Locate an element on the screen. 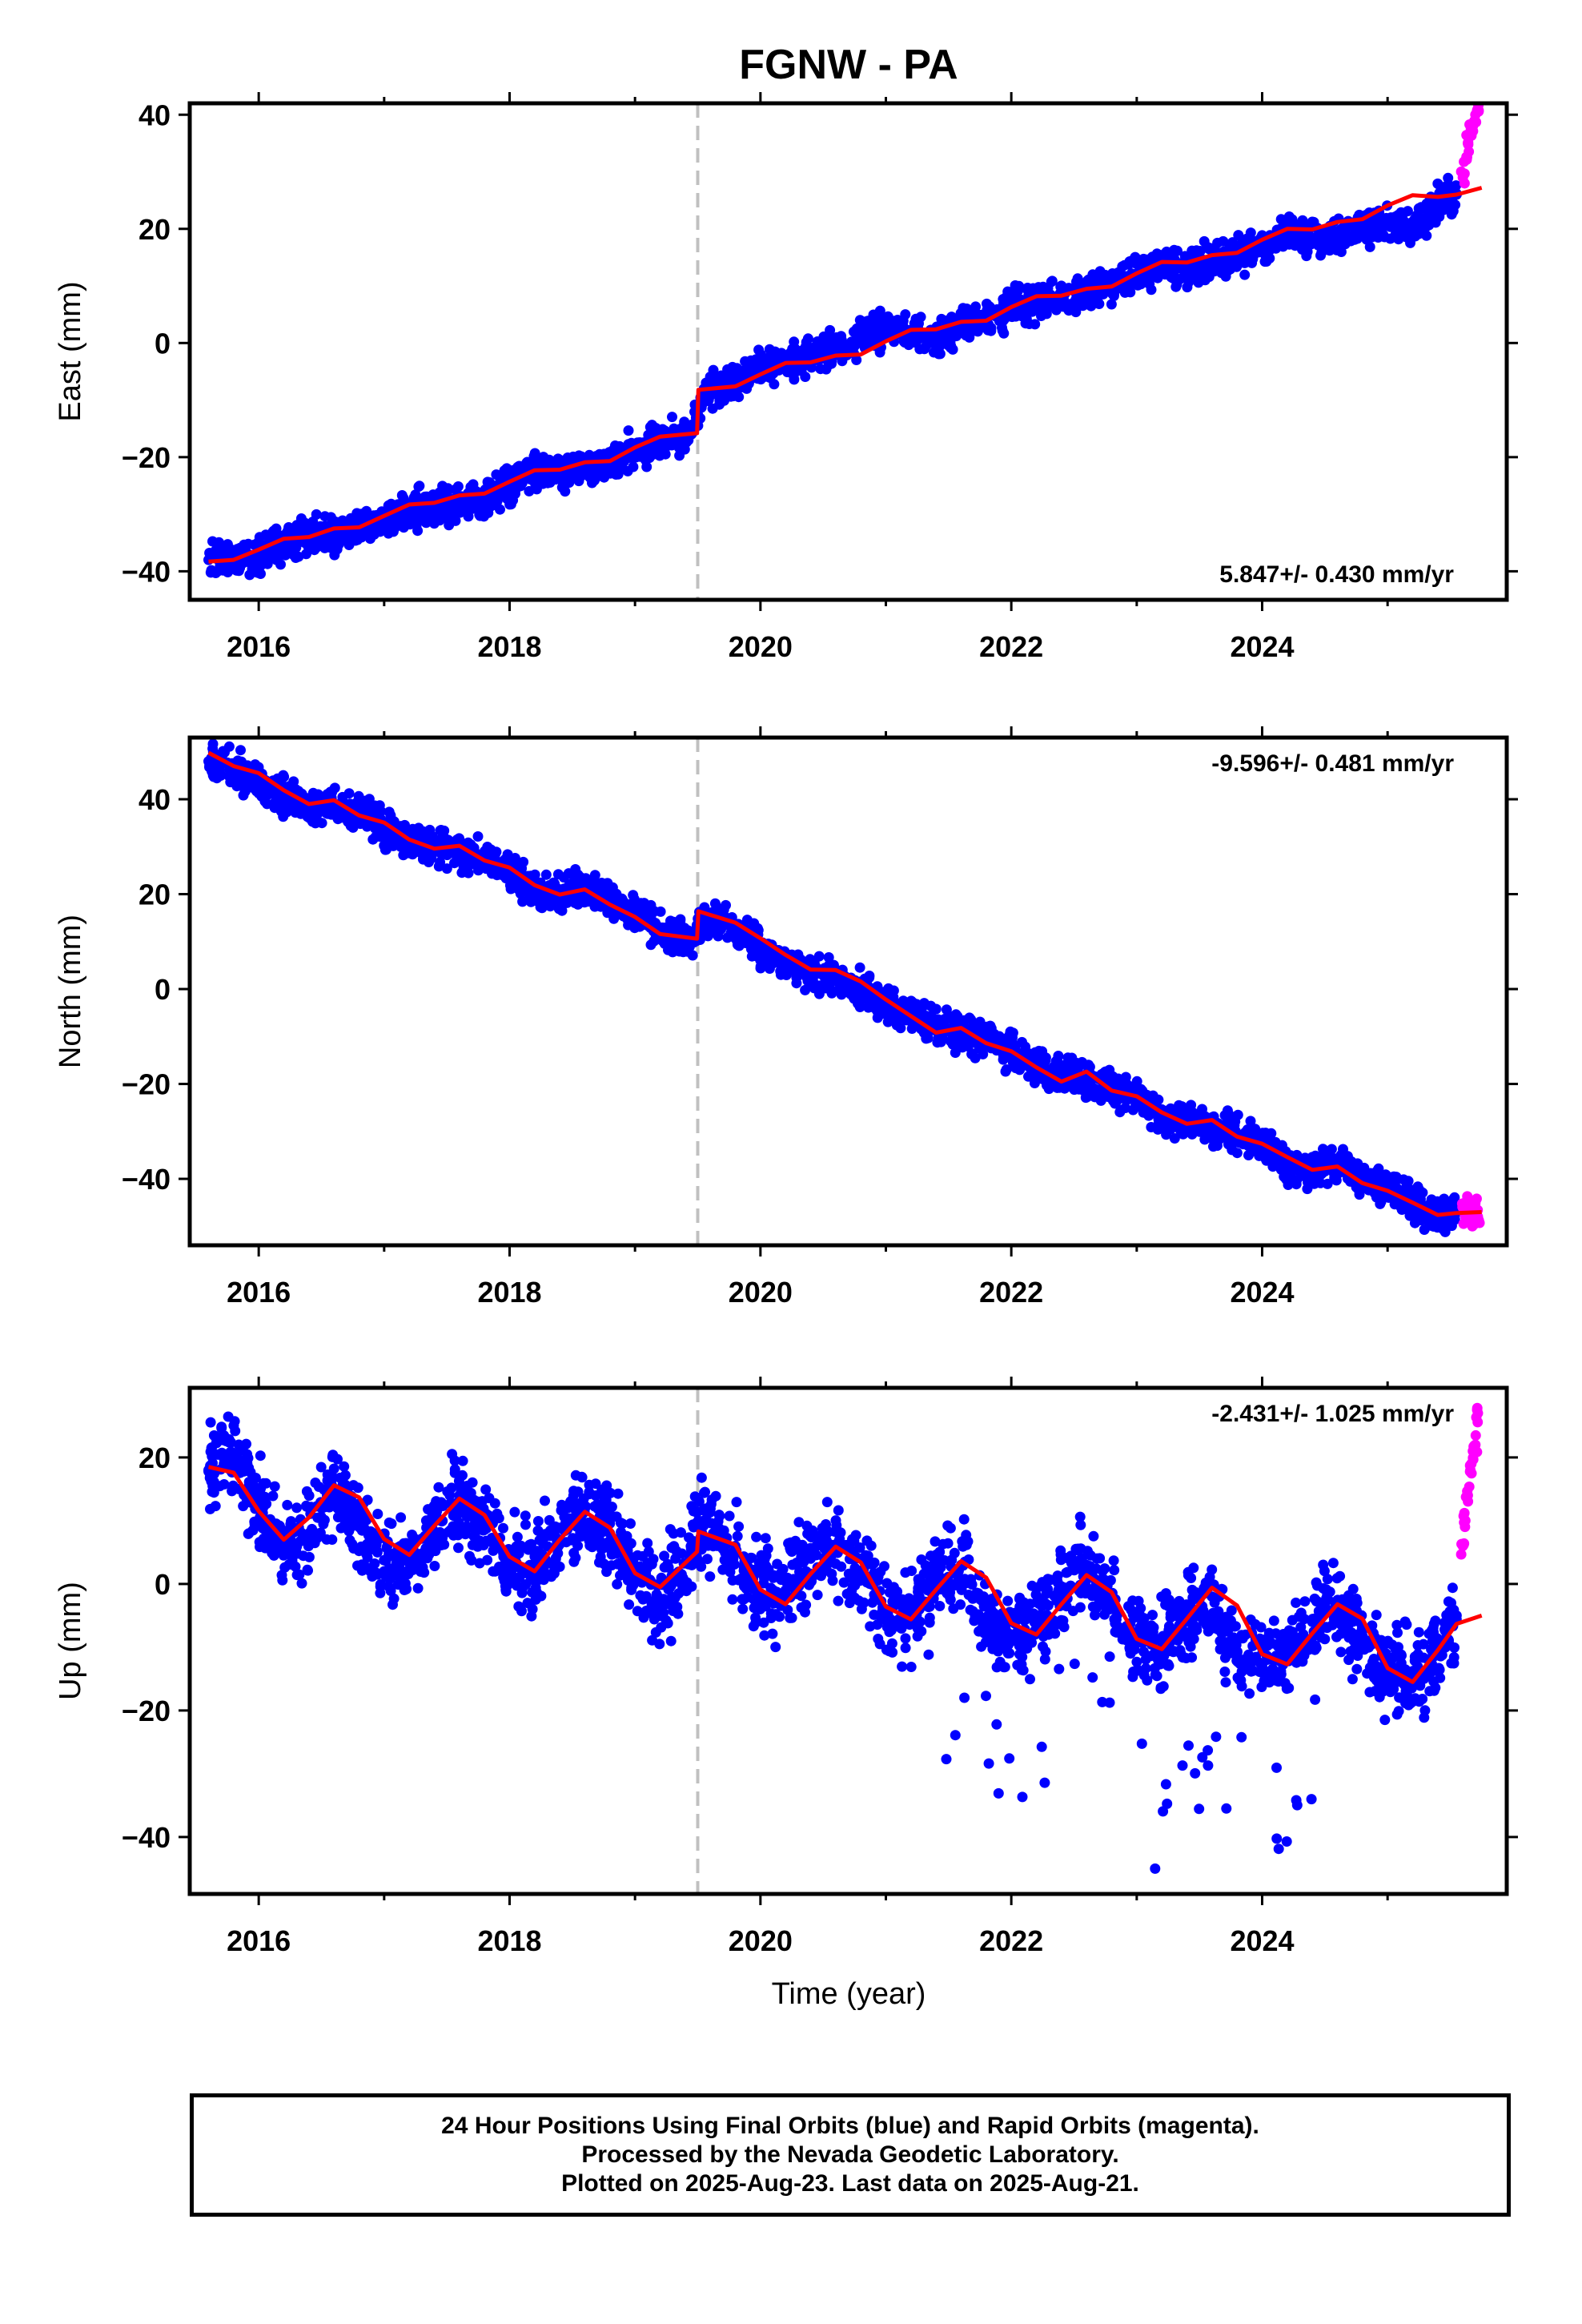 The image size is (1582, 2324). y-tick-label: 40 is located at coordinates (155, 115).